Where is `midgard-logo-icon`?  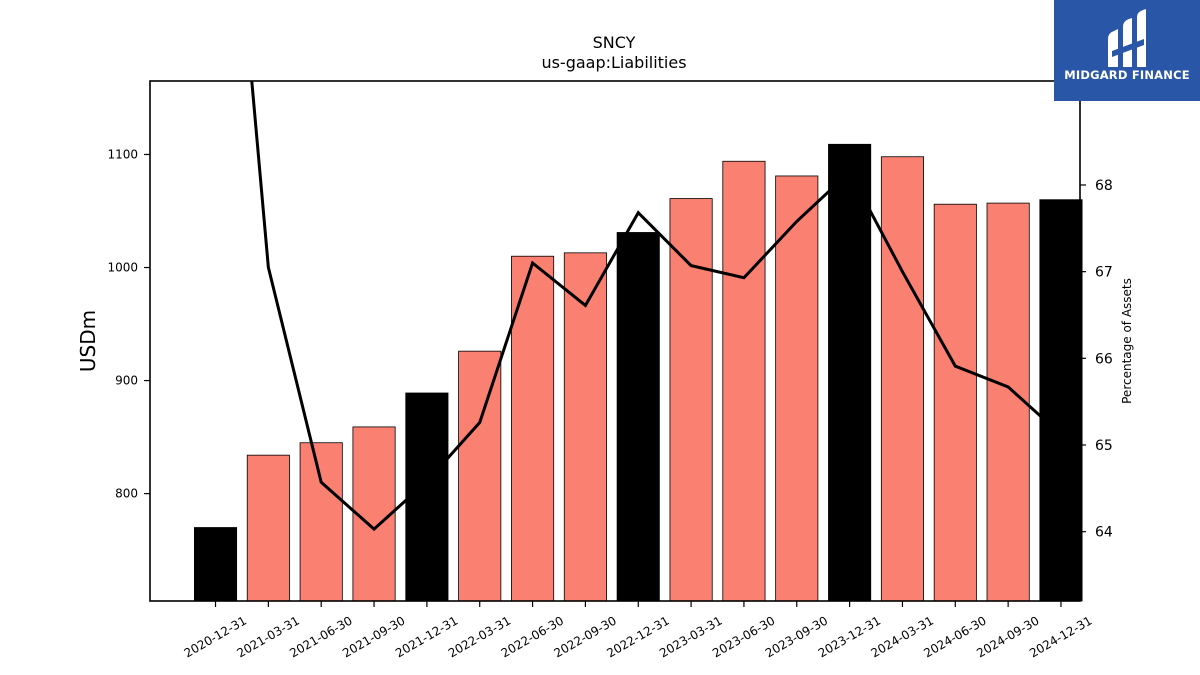 midgard-logo-icon is located at coordinates (1127, 38).